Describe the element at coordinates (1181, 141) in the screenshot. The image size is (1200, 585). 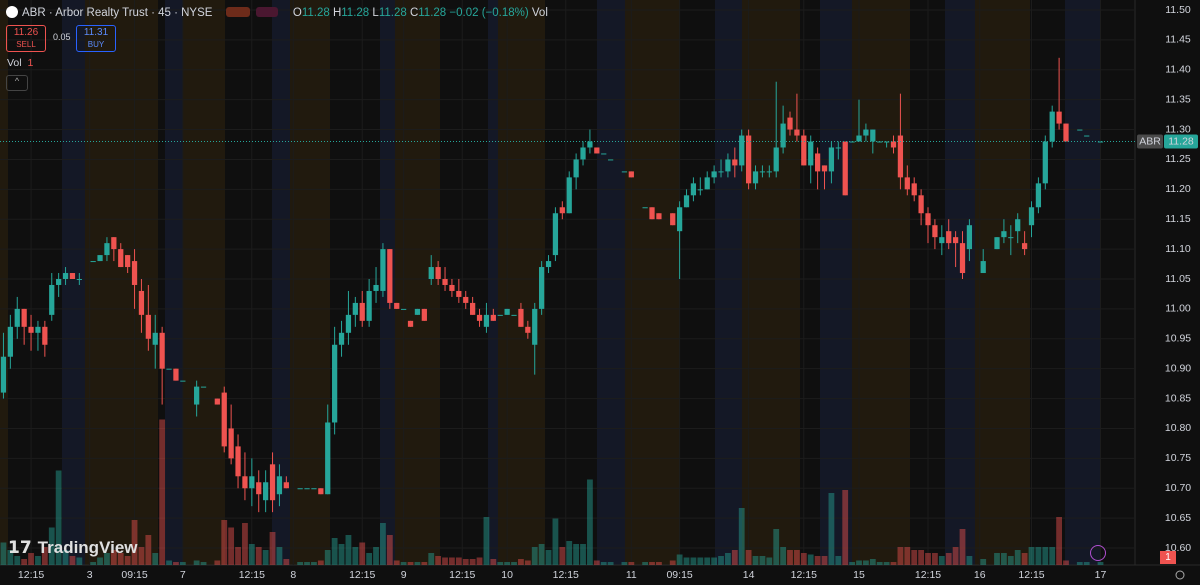
I see `price-tag-label: 11.28` at that location.